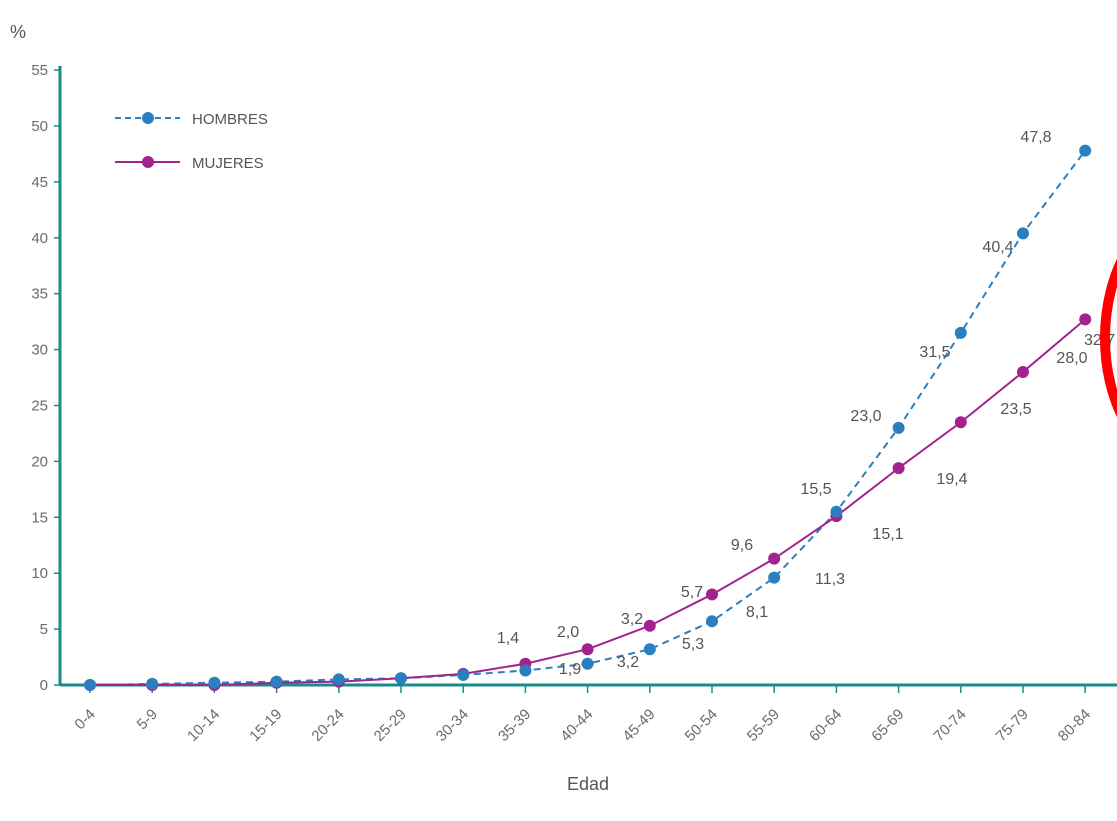  What do you see at coordinates (39, 182) in the screenshot?
I see `y-tick-label: 45` at bounding box center [39, 182].